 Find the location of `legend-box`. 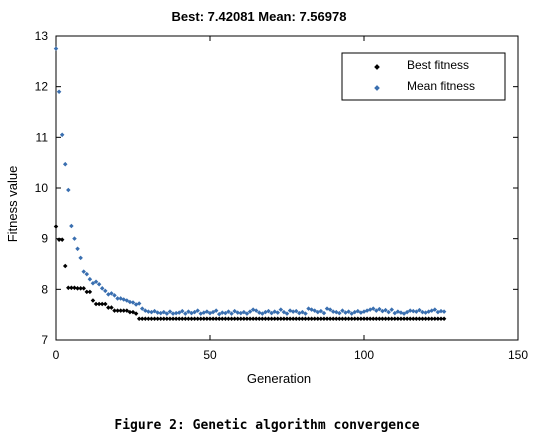

legend-box is located at coordinates (423, 76).